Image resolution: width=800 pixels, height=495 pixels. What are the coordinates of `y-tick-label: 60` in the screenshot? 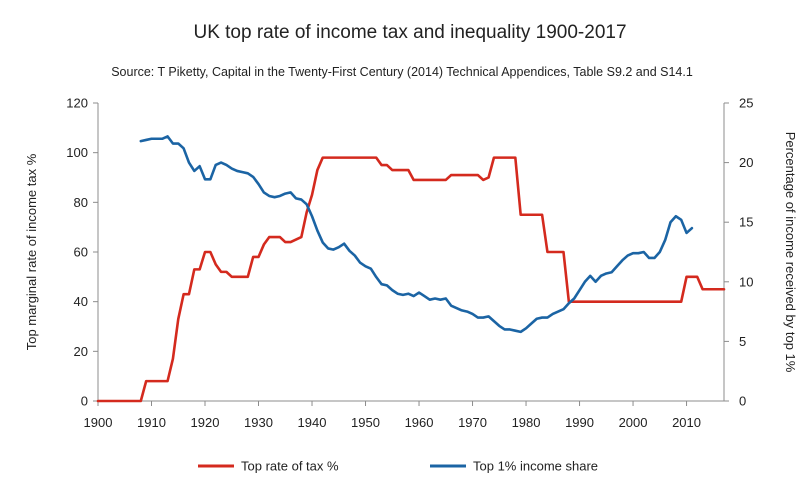 It's located at (81, 252).